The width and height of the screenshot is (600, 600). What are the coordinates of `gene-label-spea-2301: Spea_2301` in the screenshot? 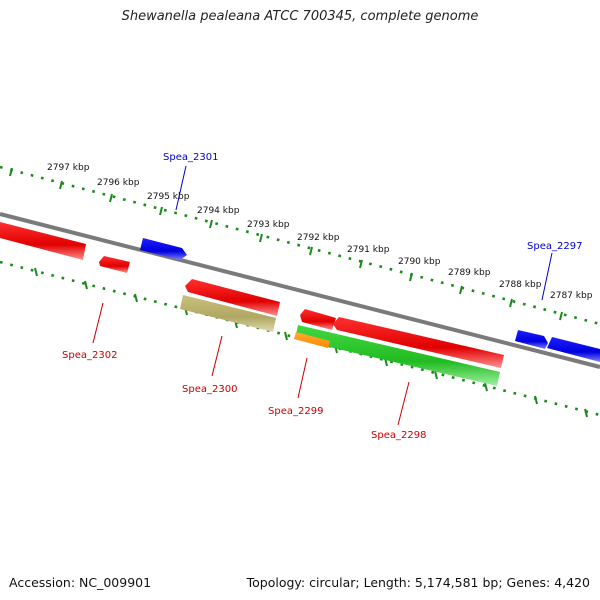 It's located at (190, 157).